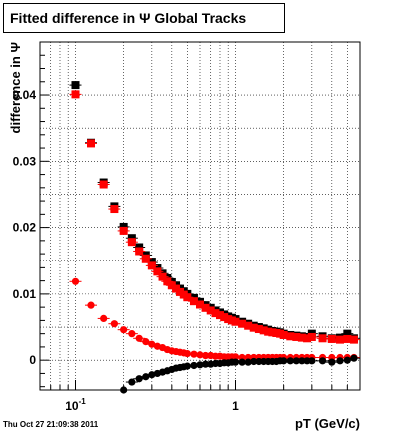  What do you see at coordinates (128, 18) in the screenshot?
I see `chart-title: Fitted difference in Ψ Global Tracks` at bounding box center [128, 18].